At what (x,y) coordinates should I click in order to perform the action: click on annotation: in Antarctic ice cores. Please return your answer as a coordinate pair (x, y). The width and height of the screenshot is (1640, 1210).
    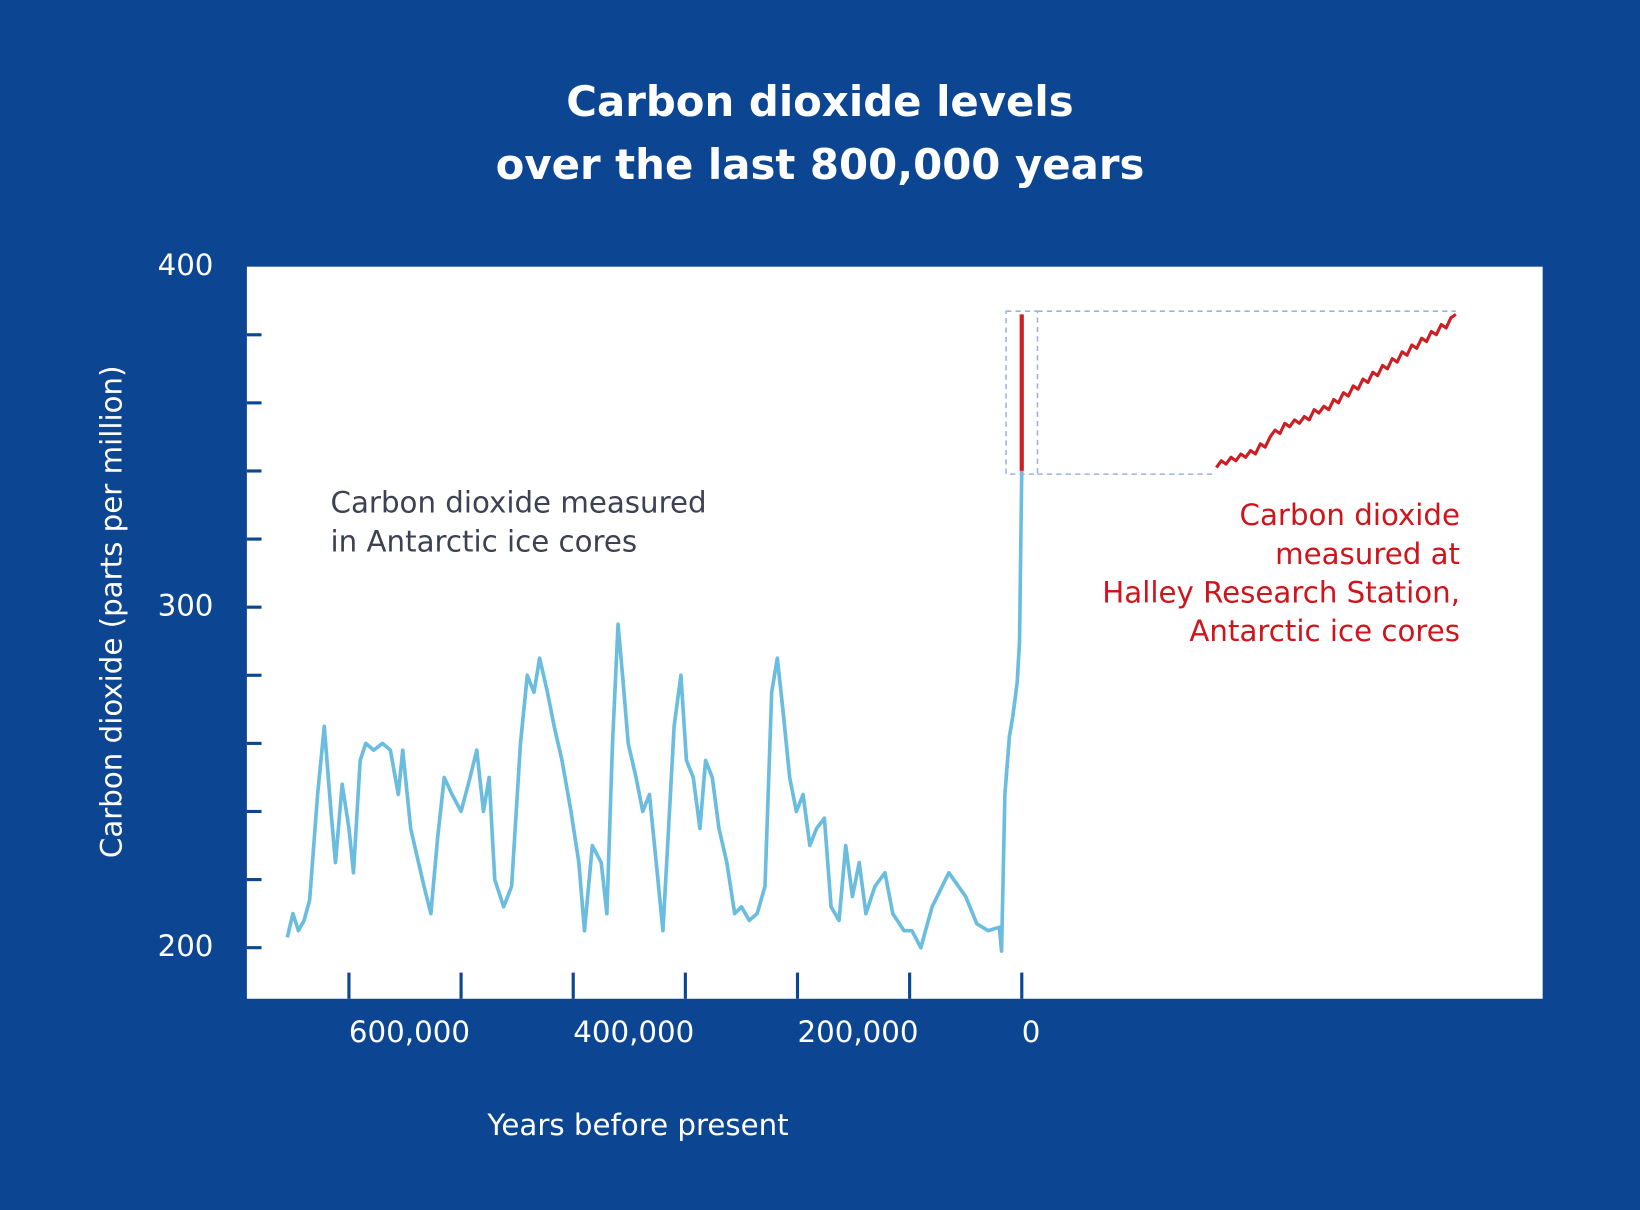
    Looking at the image, I should click on (484, 541).